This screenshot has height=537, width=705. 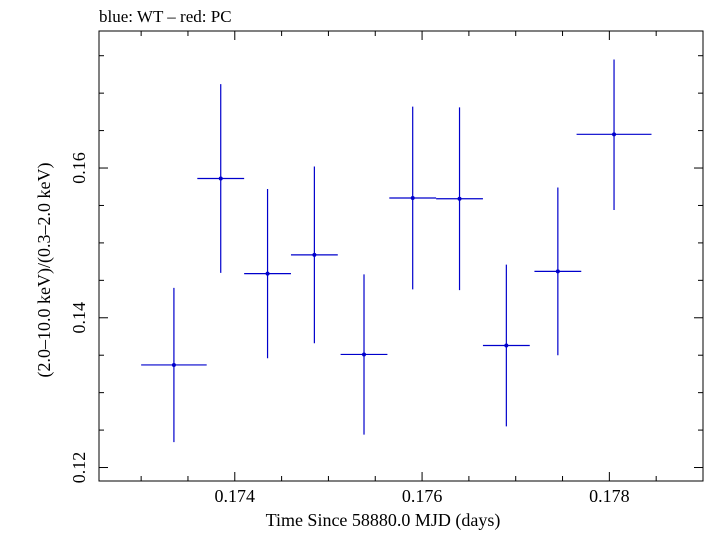 I want to click on y-tick-label: 0.12, so click(x=79, y=468).